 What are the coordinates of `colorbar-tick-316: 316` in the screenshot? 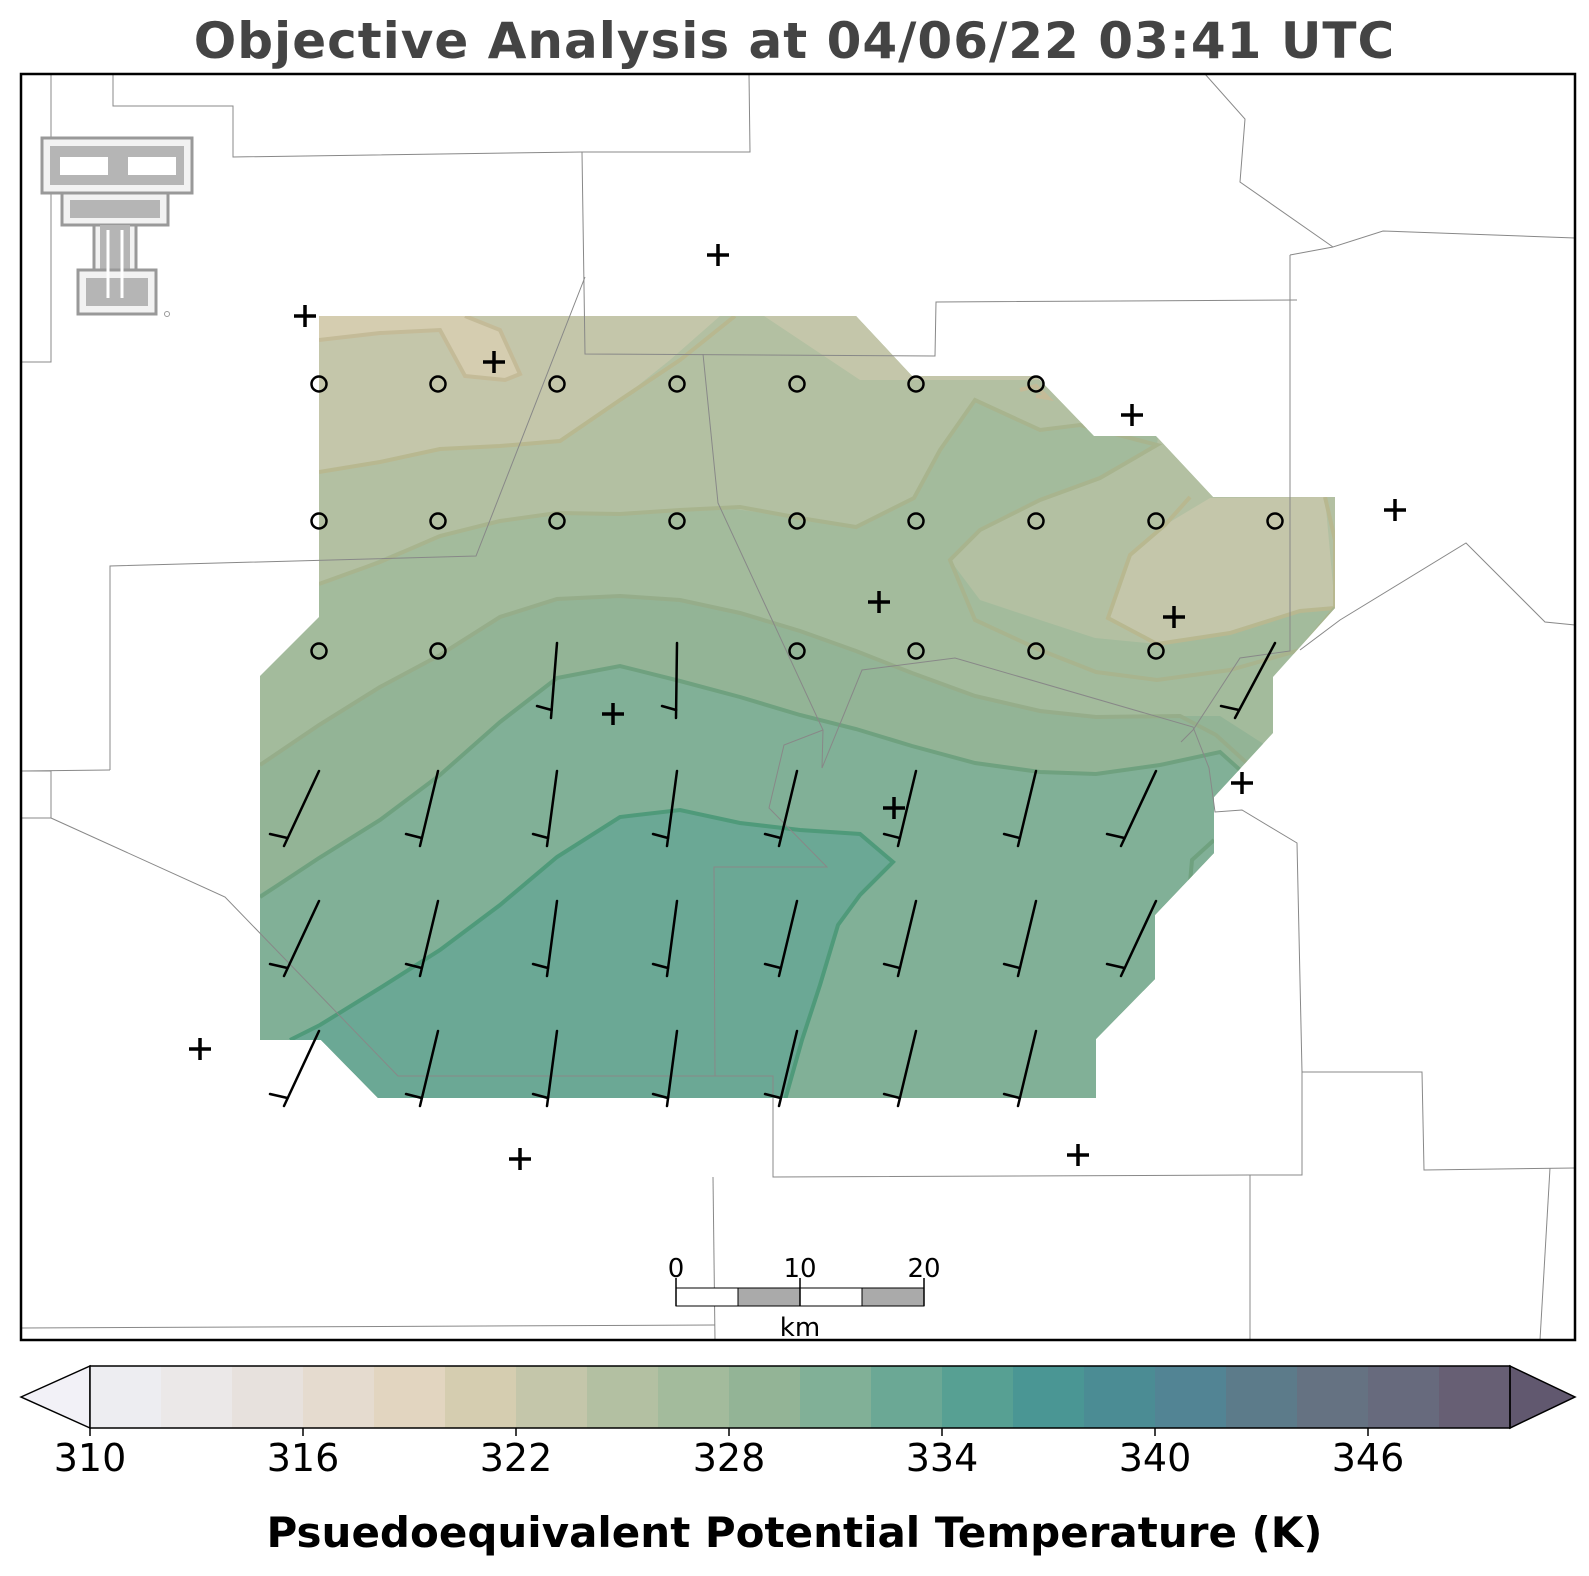 It's located at (303, 1458).